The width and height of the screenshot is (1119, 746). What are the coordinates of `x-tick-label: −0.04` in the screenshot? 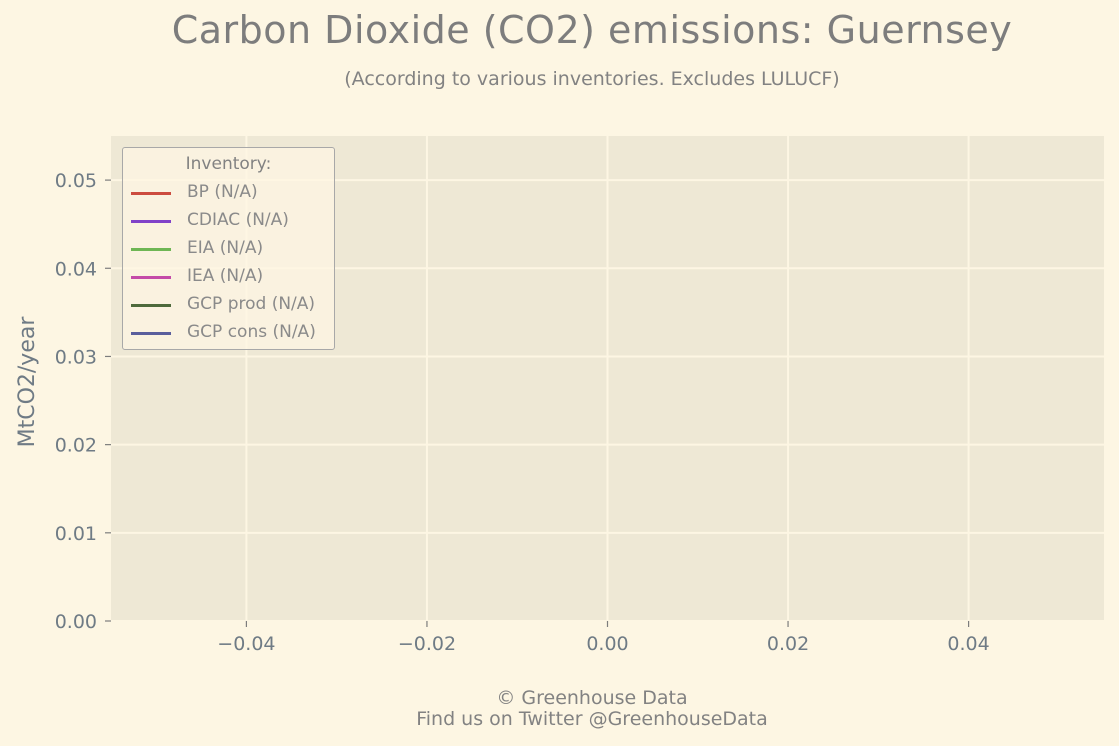 It's located at (246, 644).